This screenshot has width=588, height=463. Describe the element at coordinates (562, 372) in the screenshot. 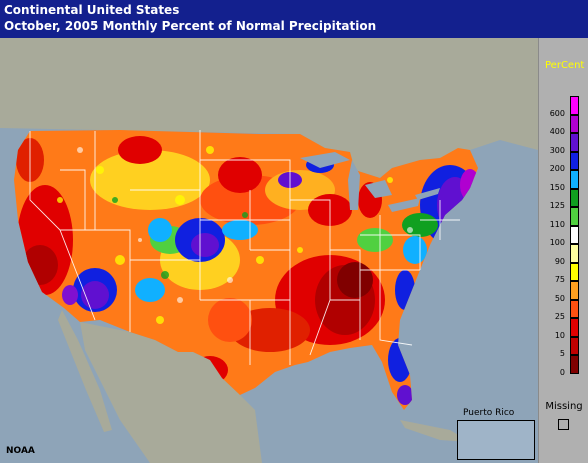

I see `legend-tick-label: 0` at that location.